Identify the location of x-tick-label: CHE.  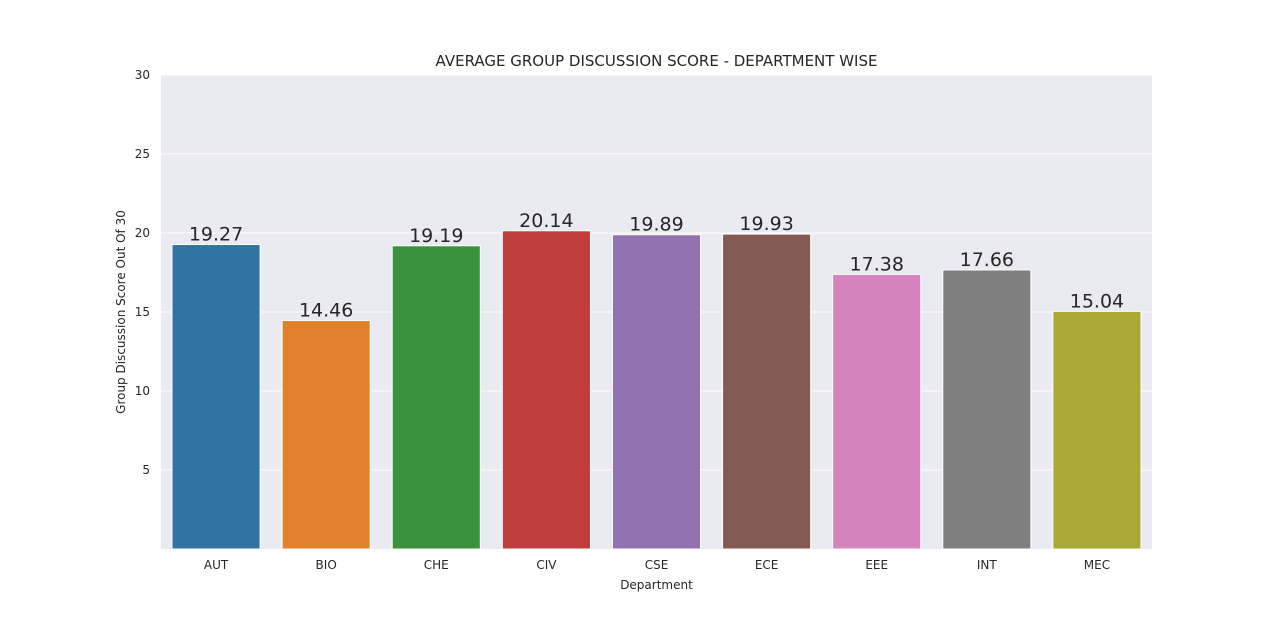
(436, 565).